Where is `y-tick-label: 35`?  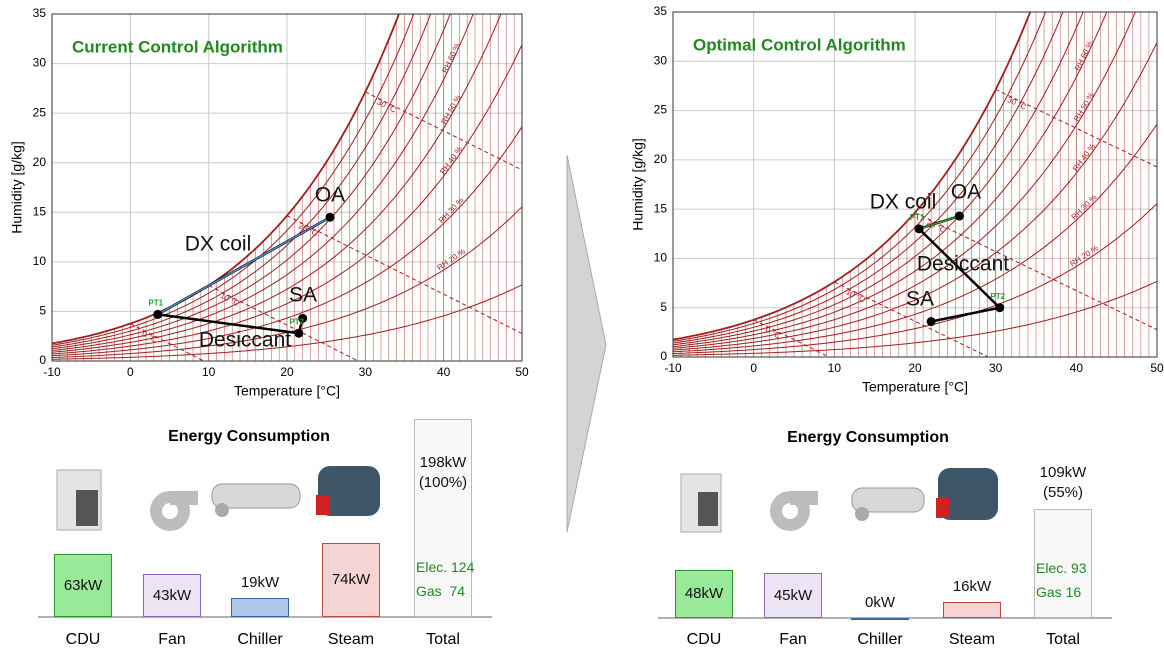 y-tick-label: 35 is located at coordinates (40, 13).